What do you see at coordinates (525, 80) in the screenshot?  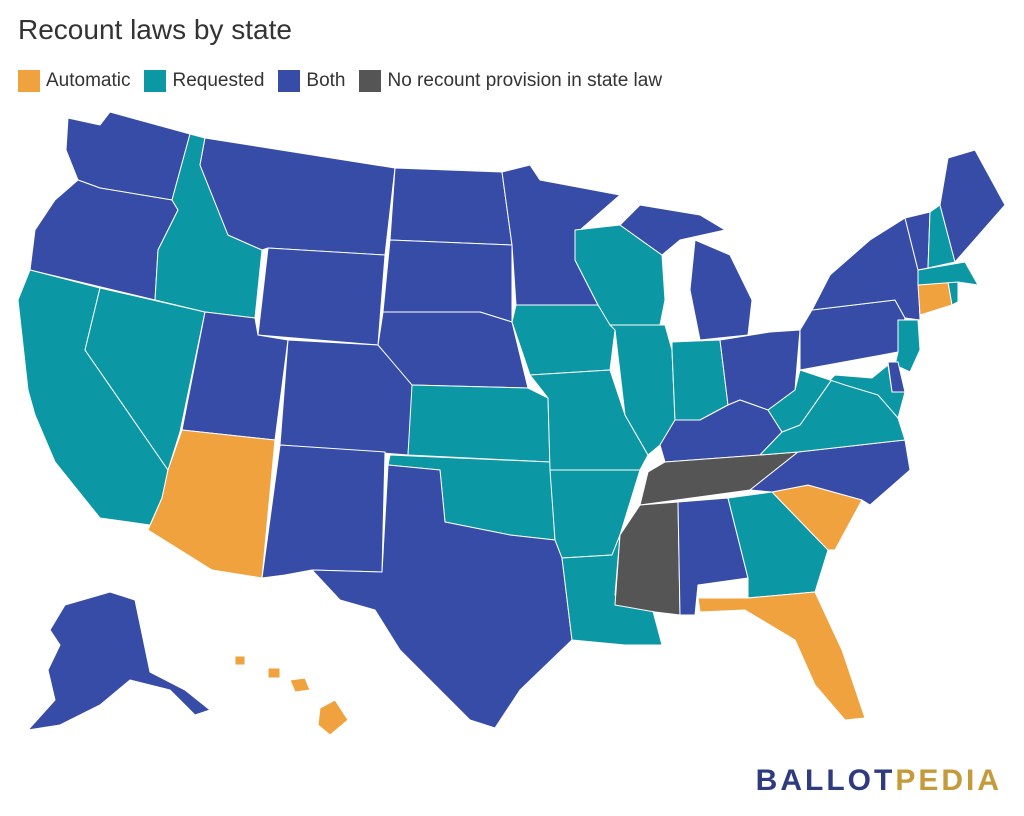 I see `legend-label-none: No recount provision in state law` at bounding box center [525, 80].